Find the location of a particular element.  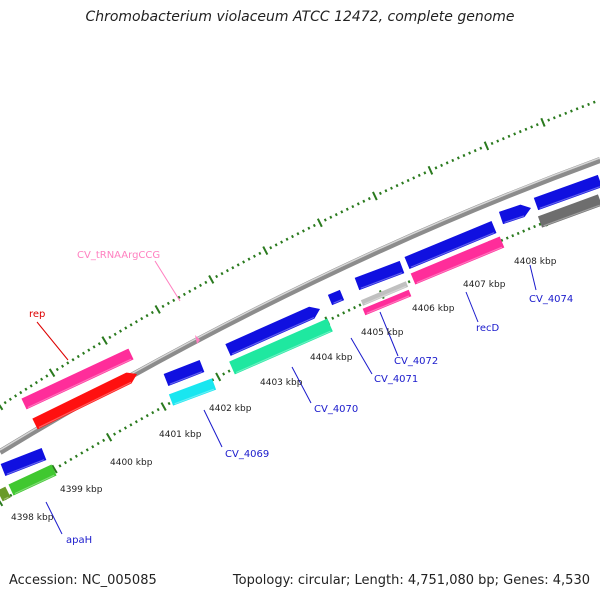

scale-label-4406: 4406 kbp is located at coordinates (433, 309).